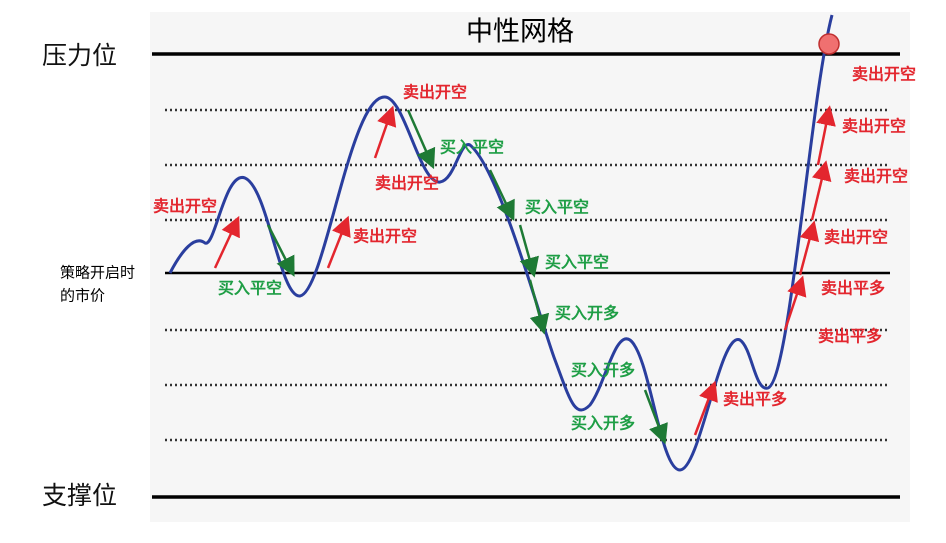  I want to click on level-label: 支撑位, so click(79, 495).